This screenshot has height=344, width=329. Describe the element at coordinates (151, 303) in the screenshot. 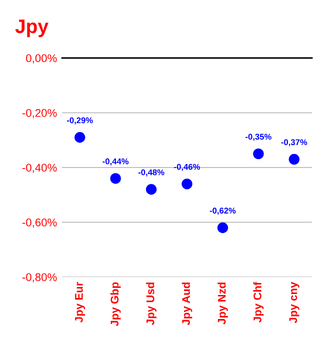

I see `x-tick-label: Jpy Usd` at that location.